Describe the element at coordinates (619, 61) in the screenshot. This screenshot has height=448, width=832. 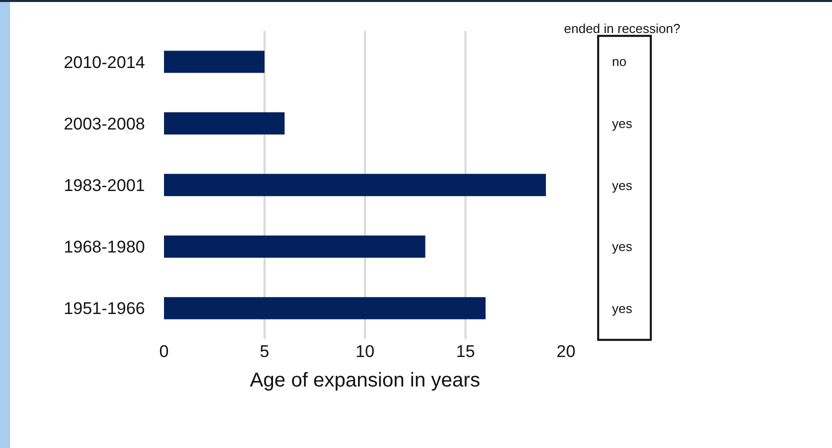
I see `text: no` at that location.